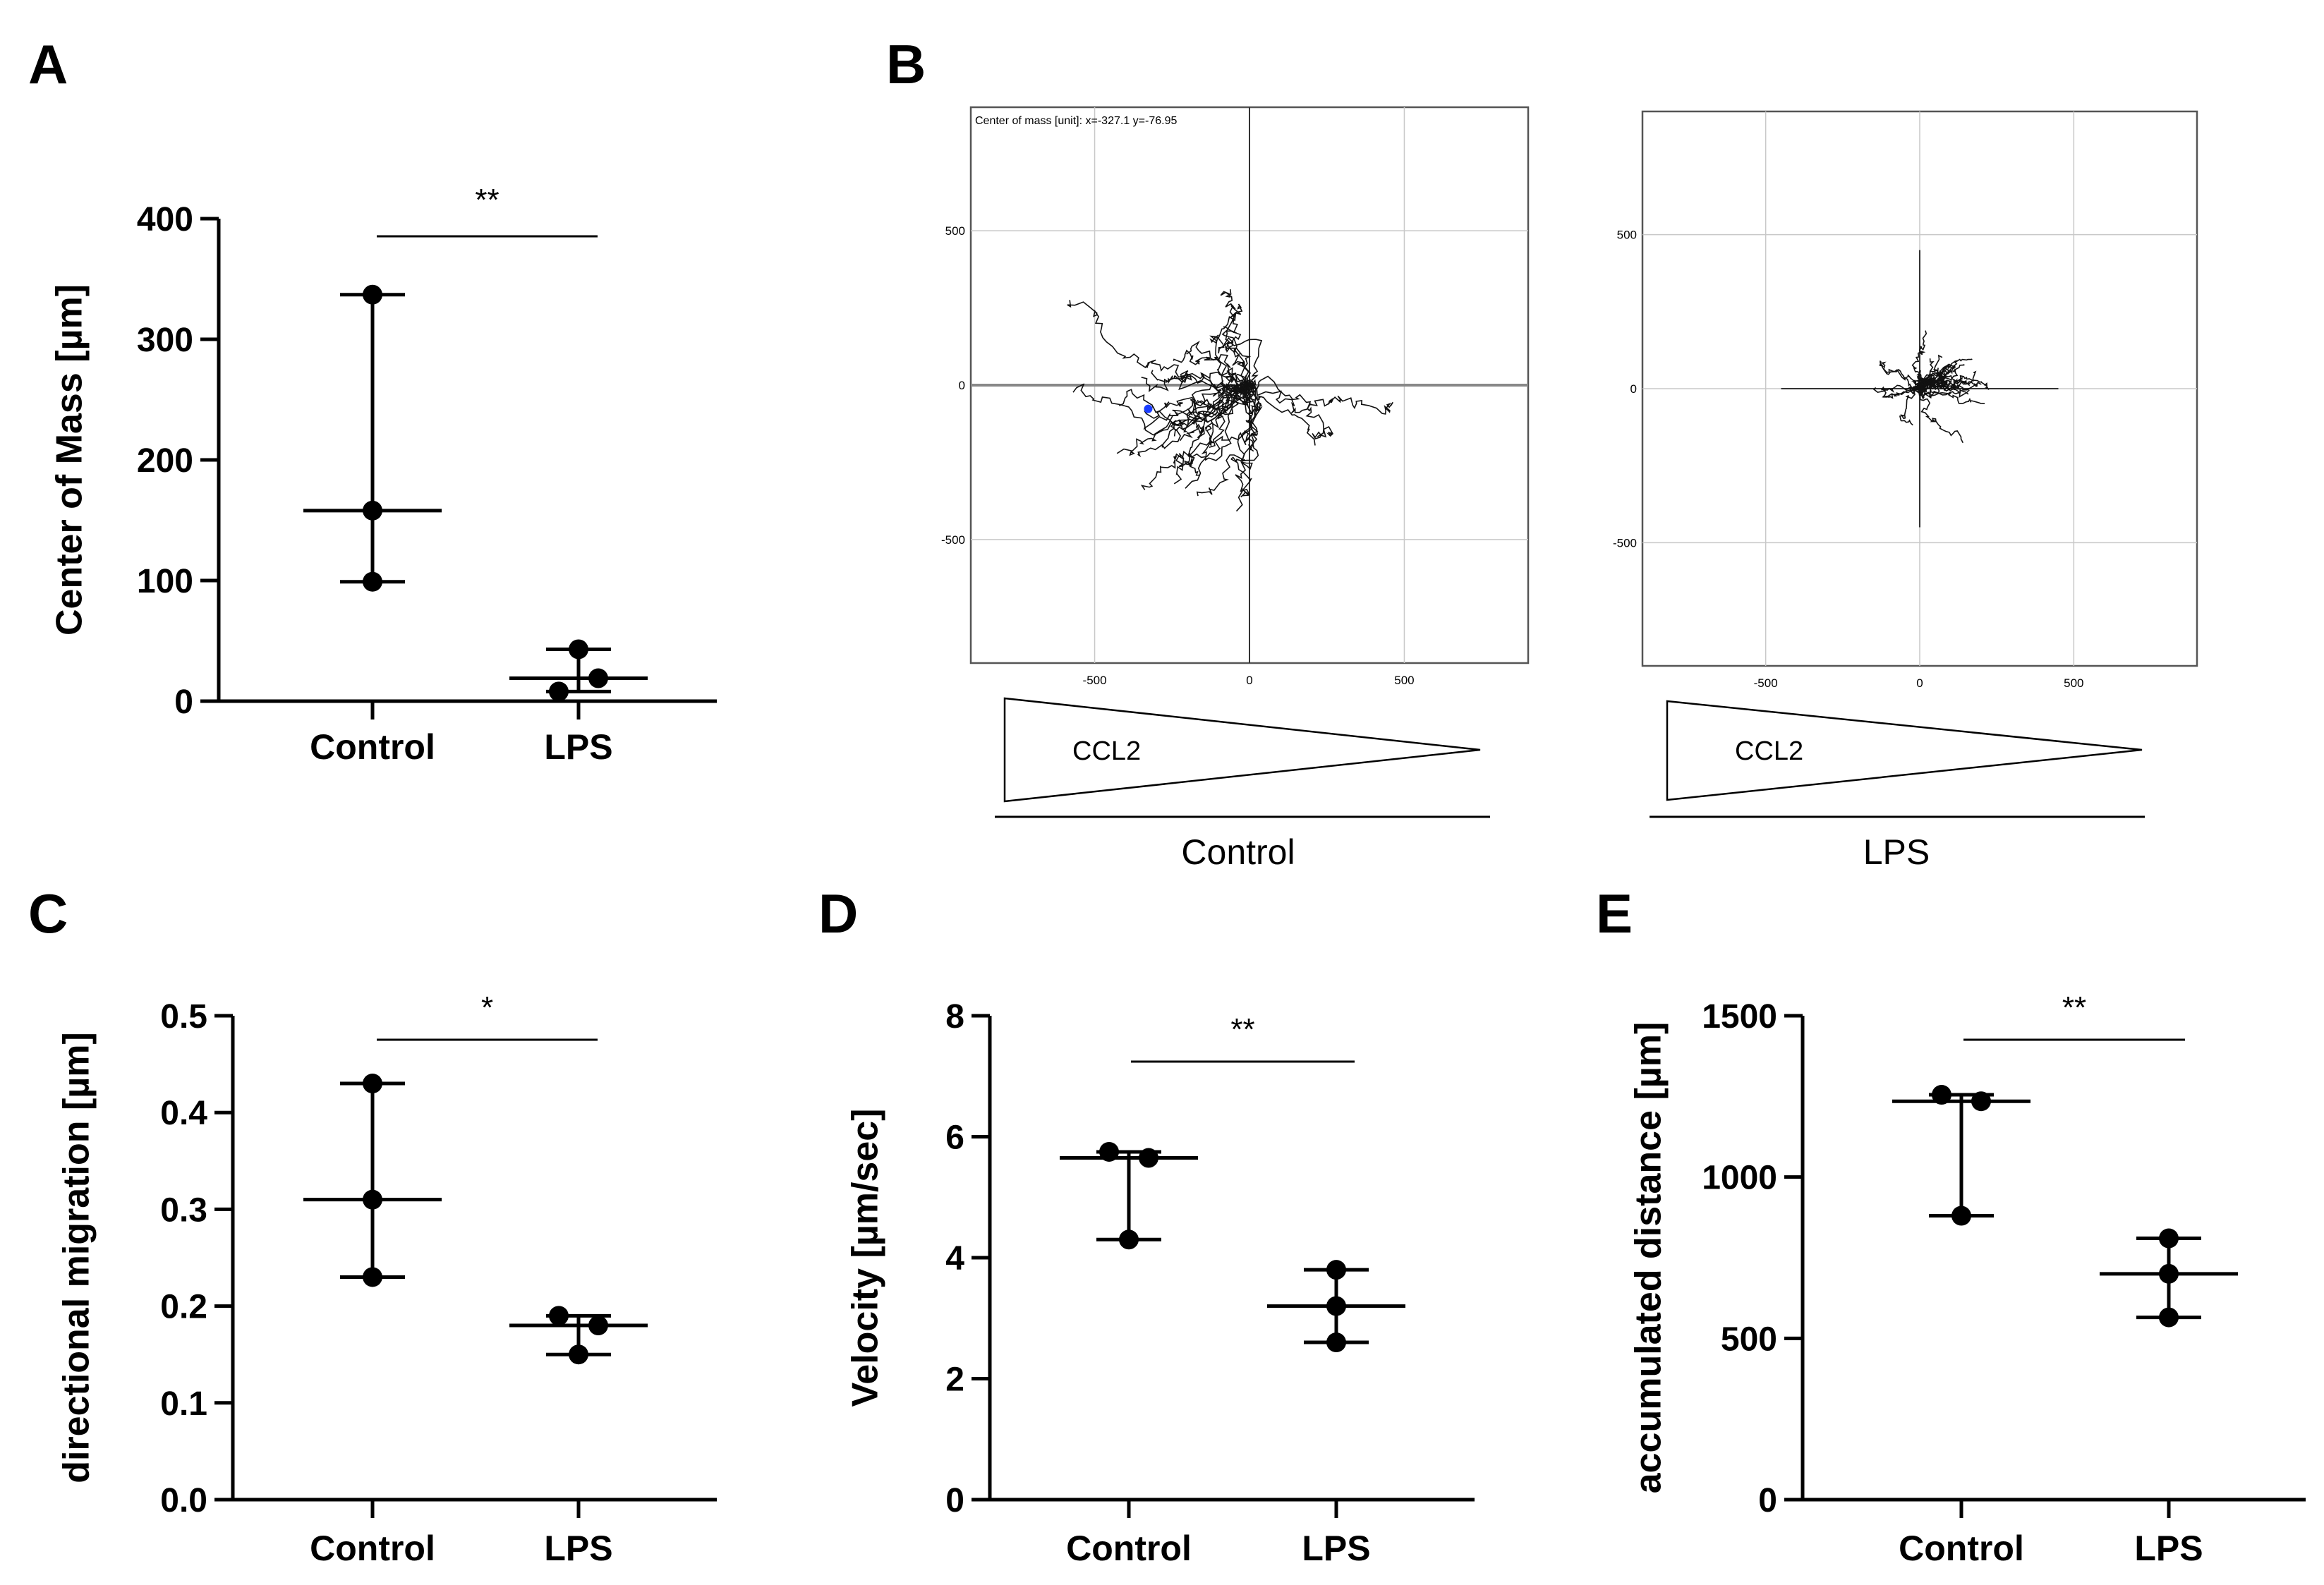  Describe the element at coordinates (1614, 913) in the screenshot. I see `panel-letter-e: E` at that location.